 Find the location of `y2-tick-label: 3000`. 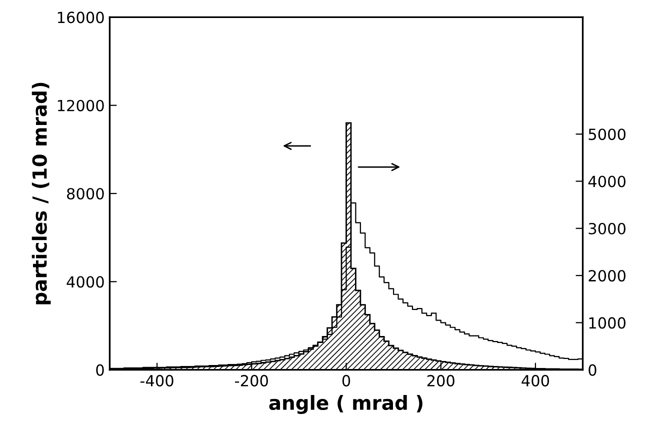

y2-tick-label: 3000 is located at coordinates (607, 228).